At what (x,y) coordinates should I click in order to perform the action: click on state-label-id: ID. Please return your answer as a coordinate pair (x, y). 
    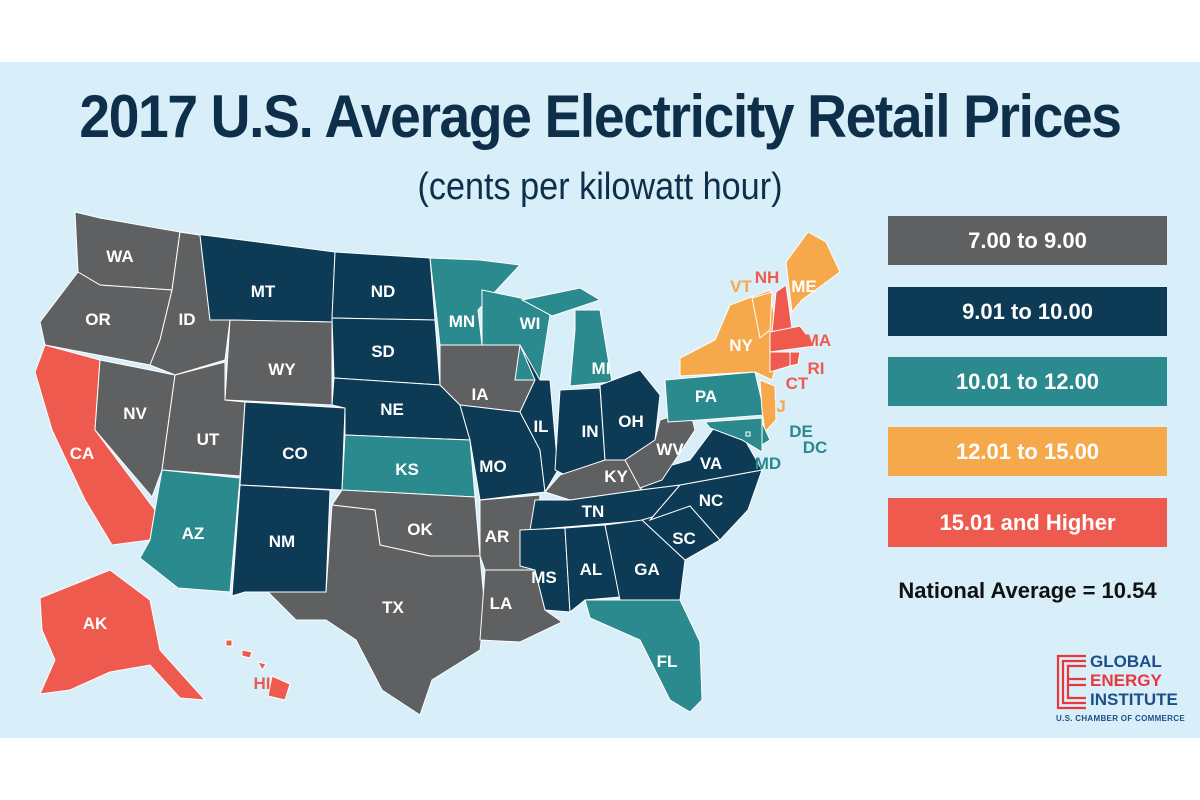
    Looking at the image, I should click on (187, 319).